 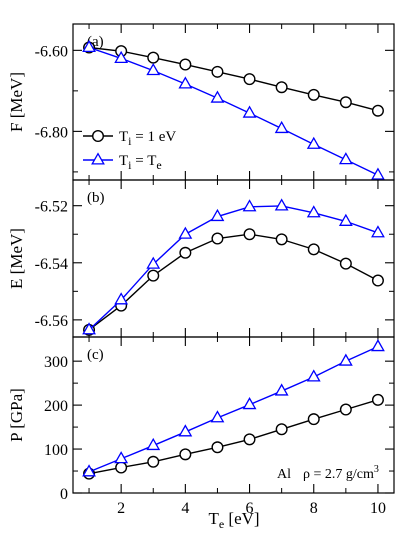 I want to click on y-tick-label: 0, so click(x=64, y=494).